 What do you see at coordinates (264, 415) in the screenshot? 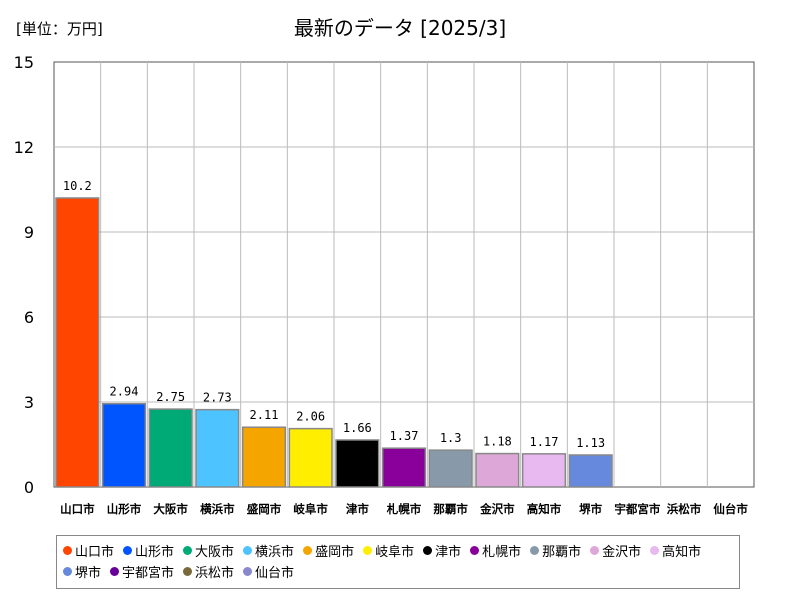
I see `data-label: 2.11` at bounding box center [264, 415].